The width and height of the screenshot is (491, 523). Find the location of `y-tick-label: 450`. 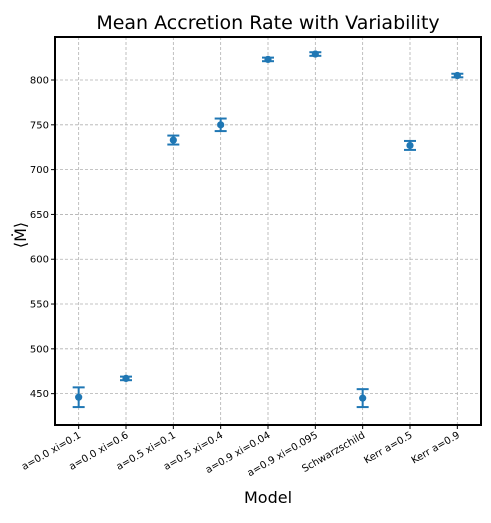

y-tick-label: 450 is located at coordinates (39, 394).